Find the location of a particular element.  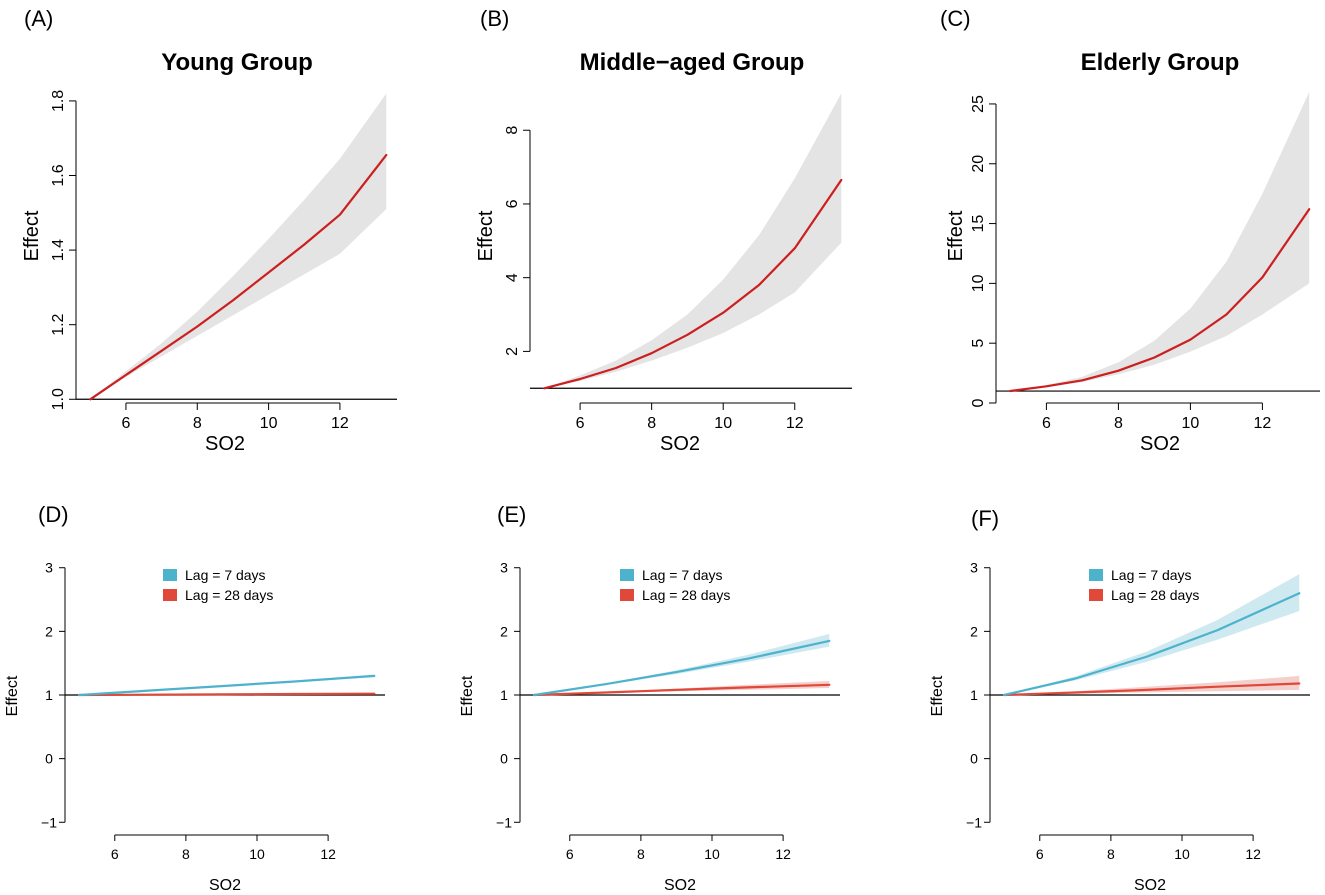

panel-label: (F) is located at coordinates (985, 518).